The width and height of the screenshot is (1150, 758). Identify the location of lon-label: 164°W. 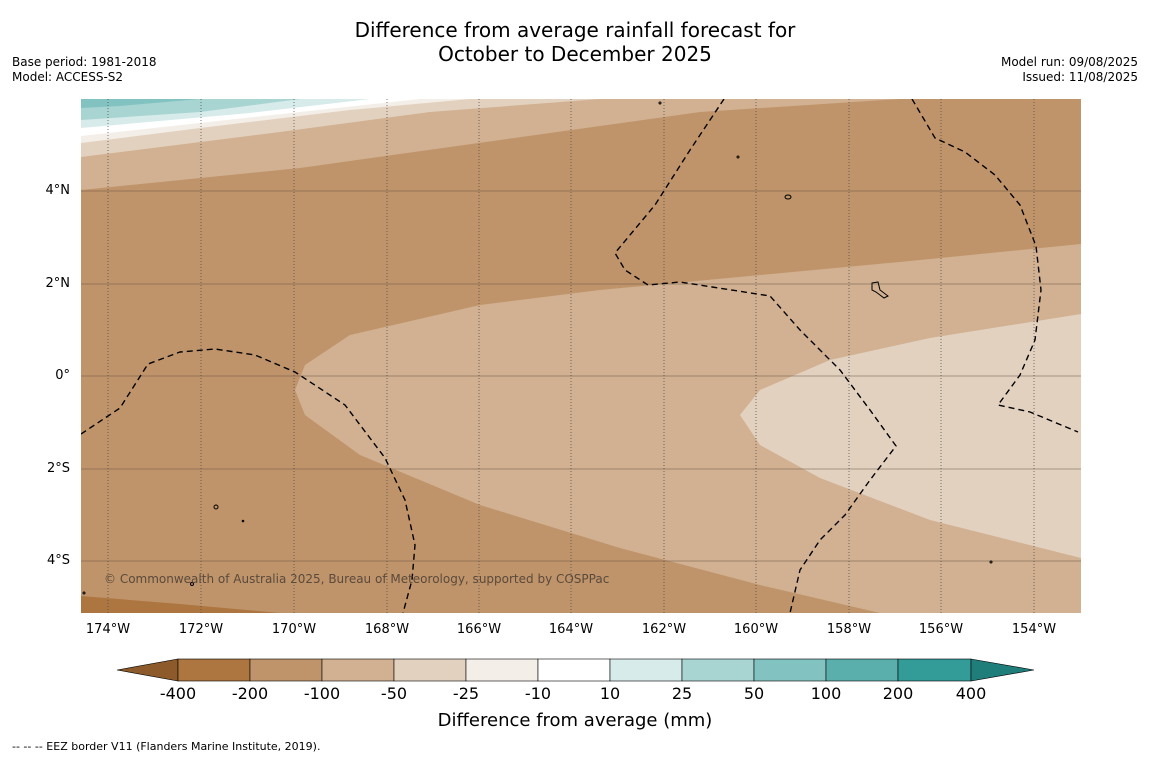
(571, 629).